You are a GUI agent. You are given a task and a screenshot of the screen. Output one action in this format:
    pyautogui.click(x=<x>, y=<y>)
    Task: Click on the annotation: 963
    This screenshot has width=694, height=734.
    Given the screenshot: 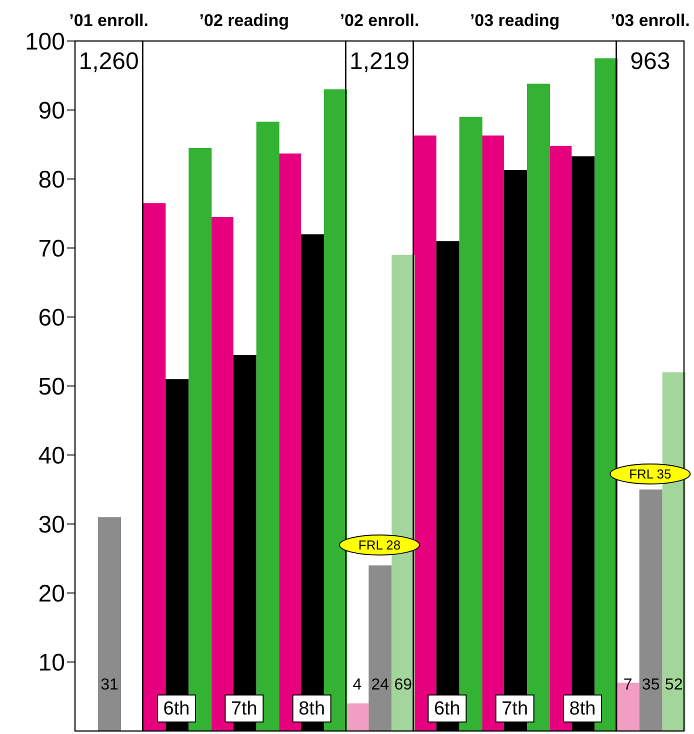 What is the action you would take?
    pyautogui.click(x=650, y=61)
    